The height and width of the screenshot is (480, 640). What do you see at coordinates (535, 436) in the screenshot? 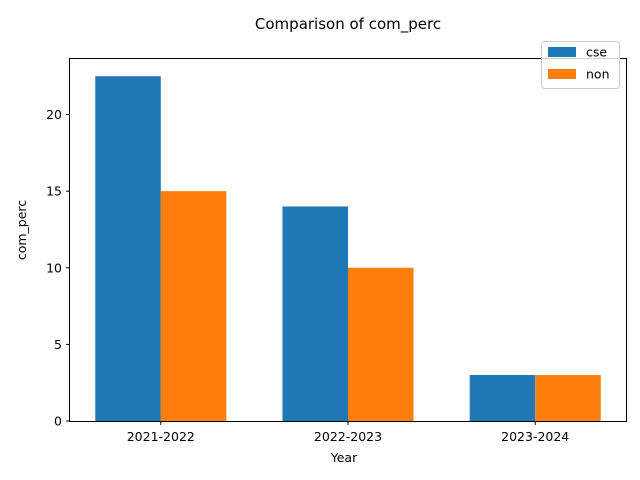
I see `x-tick-label: 2023-2024` at bounding box center [535, 436].